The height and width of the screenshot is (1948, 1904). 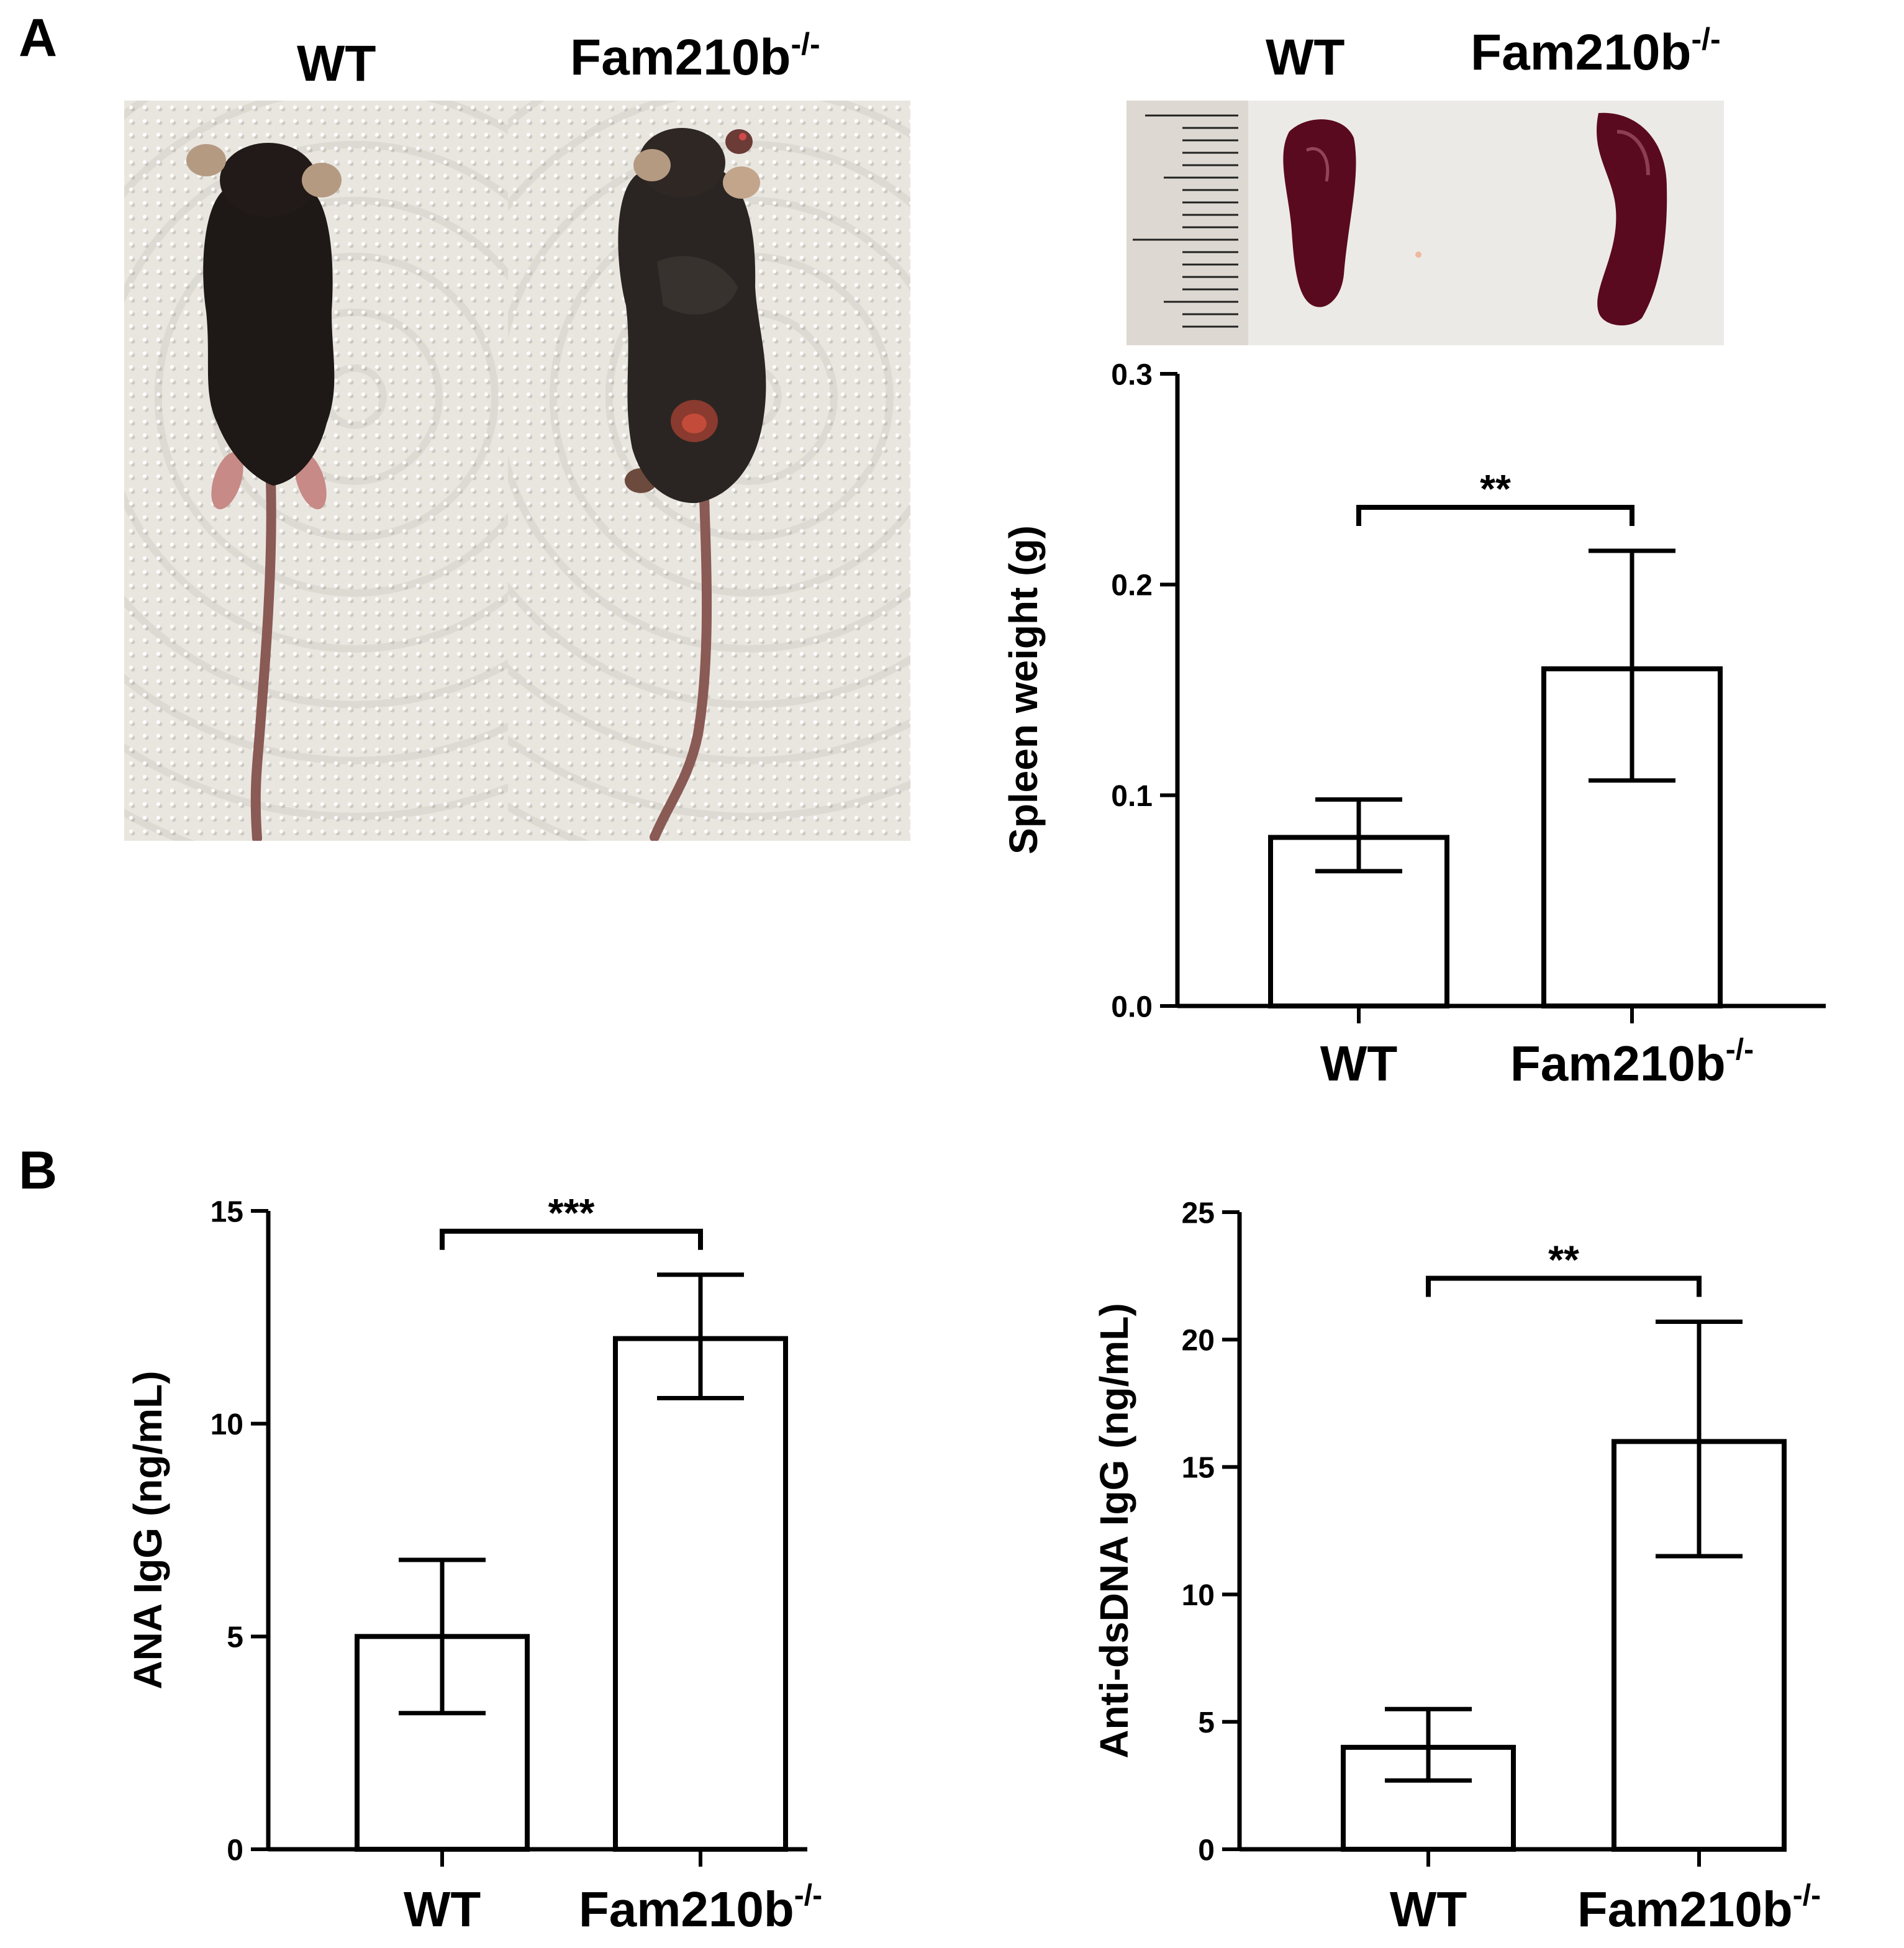 What do you see at coordinates (692, 484) in the screenshot?
I see `ko-mouse-illustration` at bounding box center [692, 484].